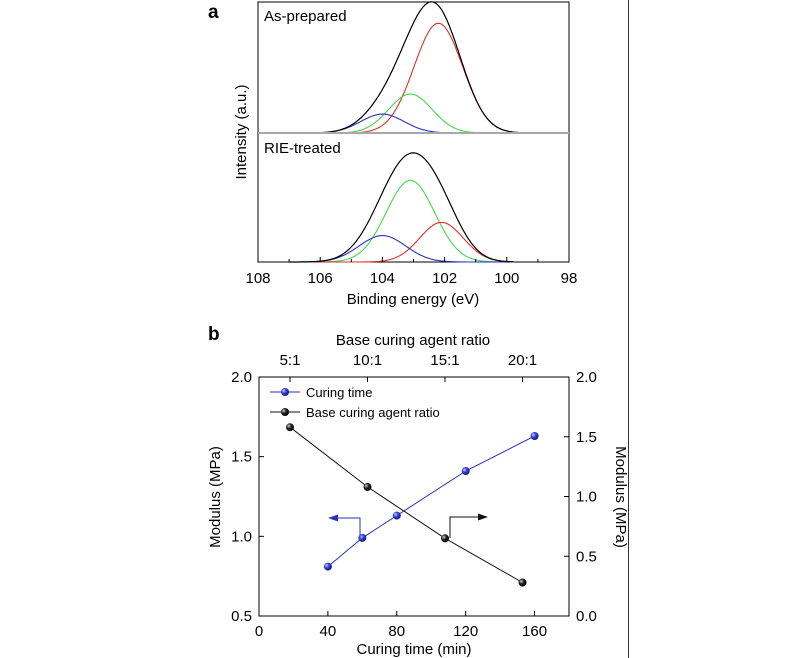  Describe the element at coordinates (213, 12) in the screenshot. I see `panel-a-label: a` at that location.